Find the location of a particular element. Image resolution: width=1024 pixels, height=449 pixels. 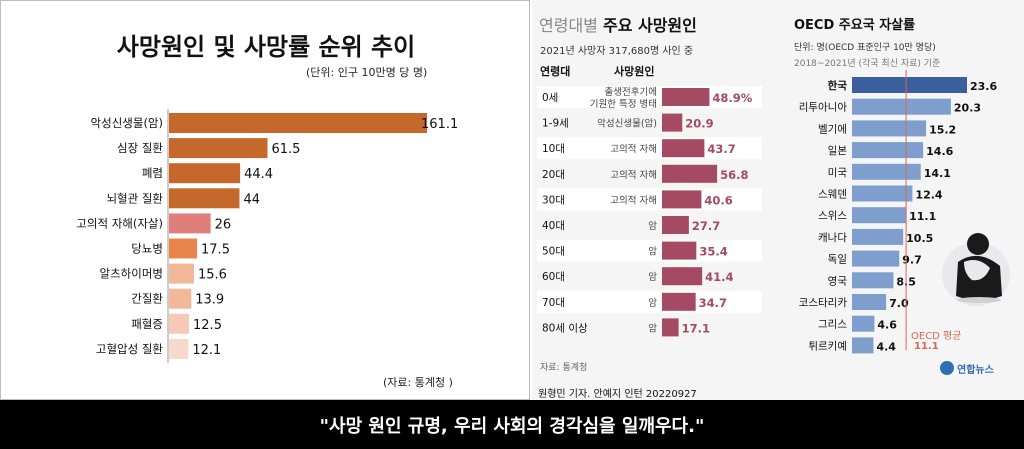

credit-line: 원형민 기자. 안예지 인턴 20220927 is located at coordinates (617, 394).